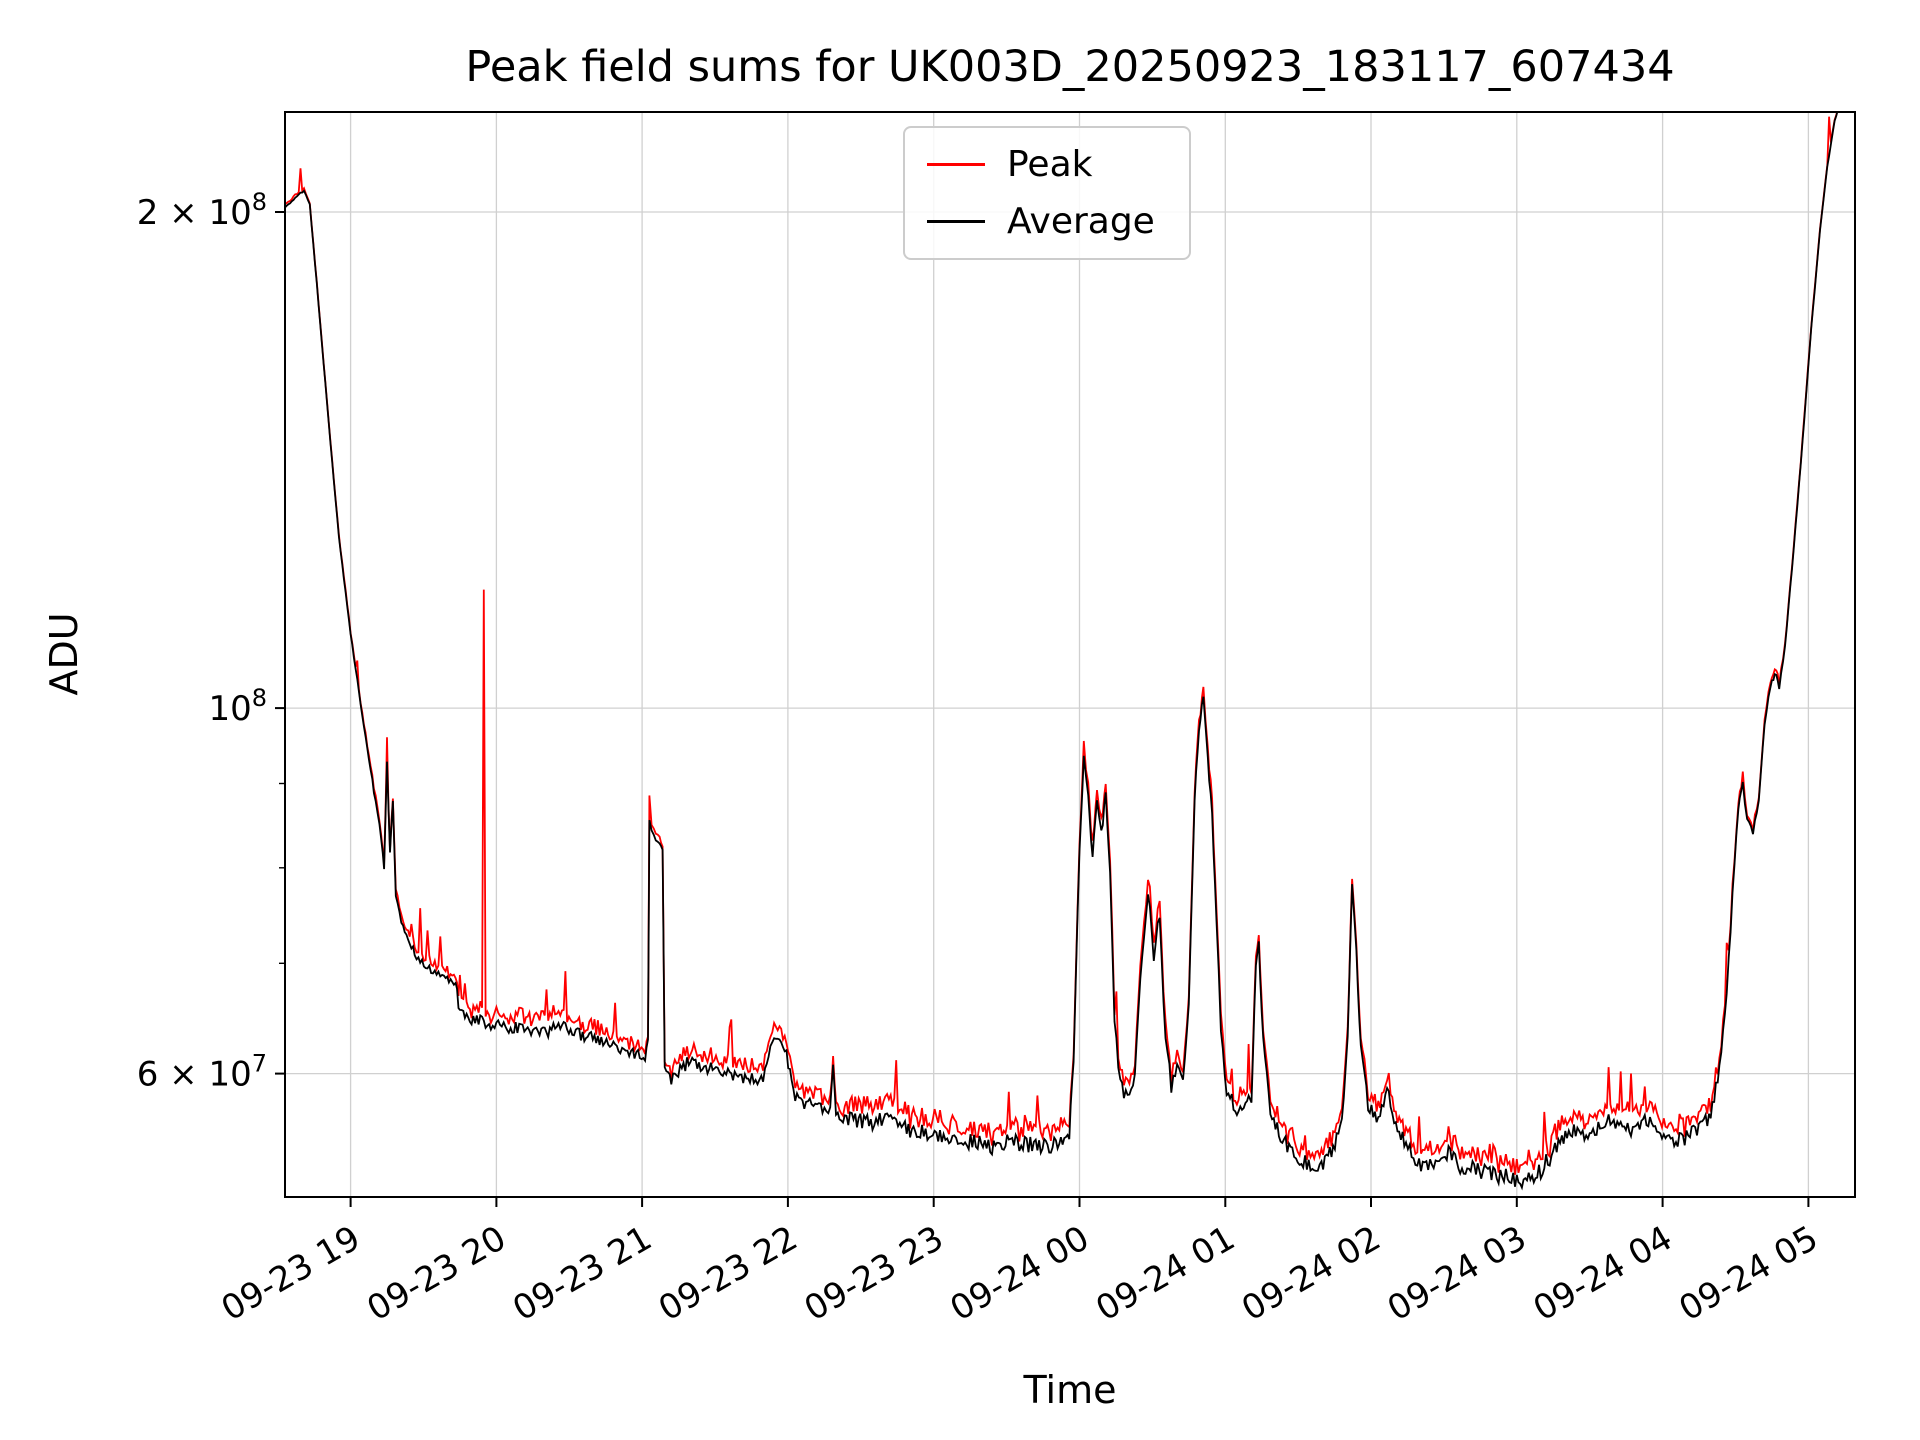 Image resolution: width=1920 pixels, height=1440 pixels. What do you see at coordinates (64, 654) in the screenshot?
I see `y-axis-label: ADU` at bounding box center [64, 654].